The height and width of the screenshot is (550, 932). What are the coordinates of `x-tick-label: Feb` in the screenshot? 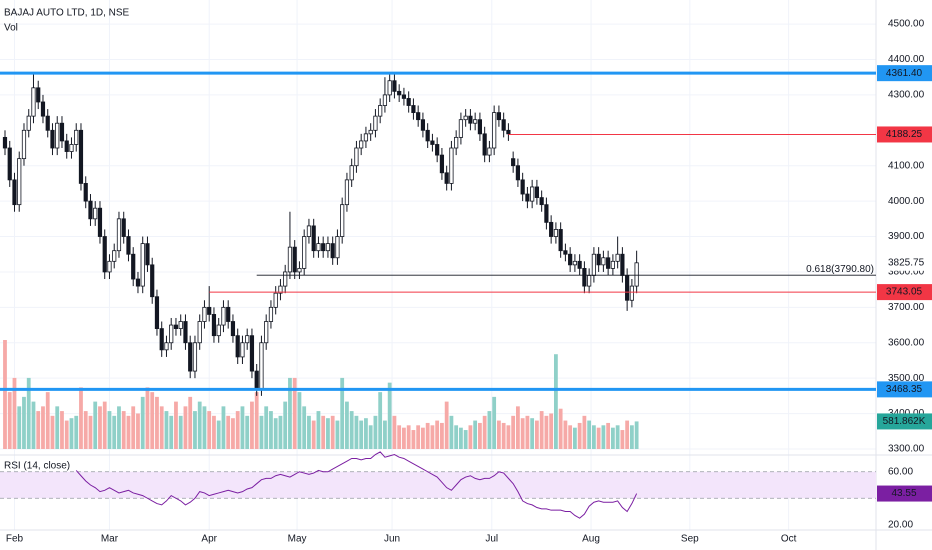 It's located at (15, 539).